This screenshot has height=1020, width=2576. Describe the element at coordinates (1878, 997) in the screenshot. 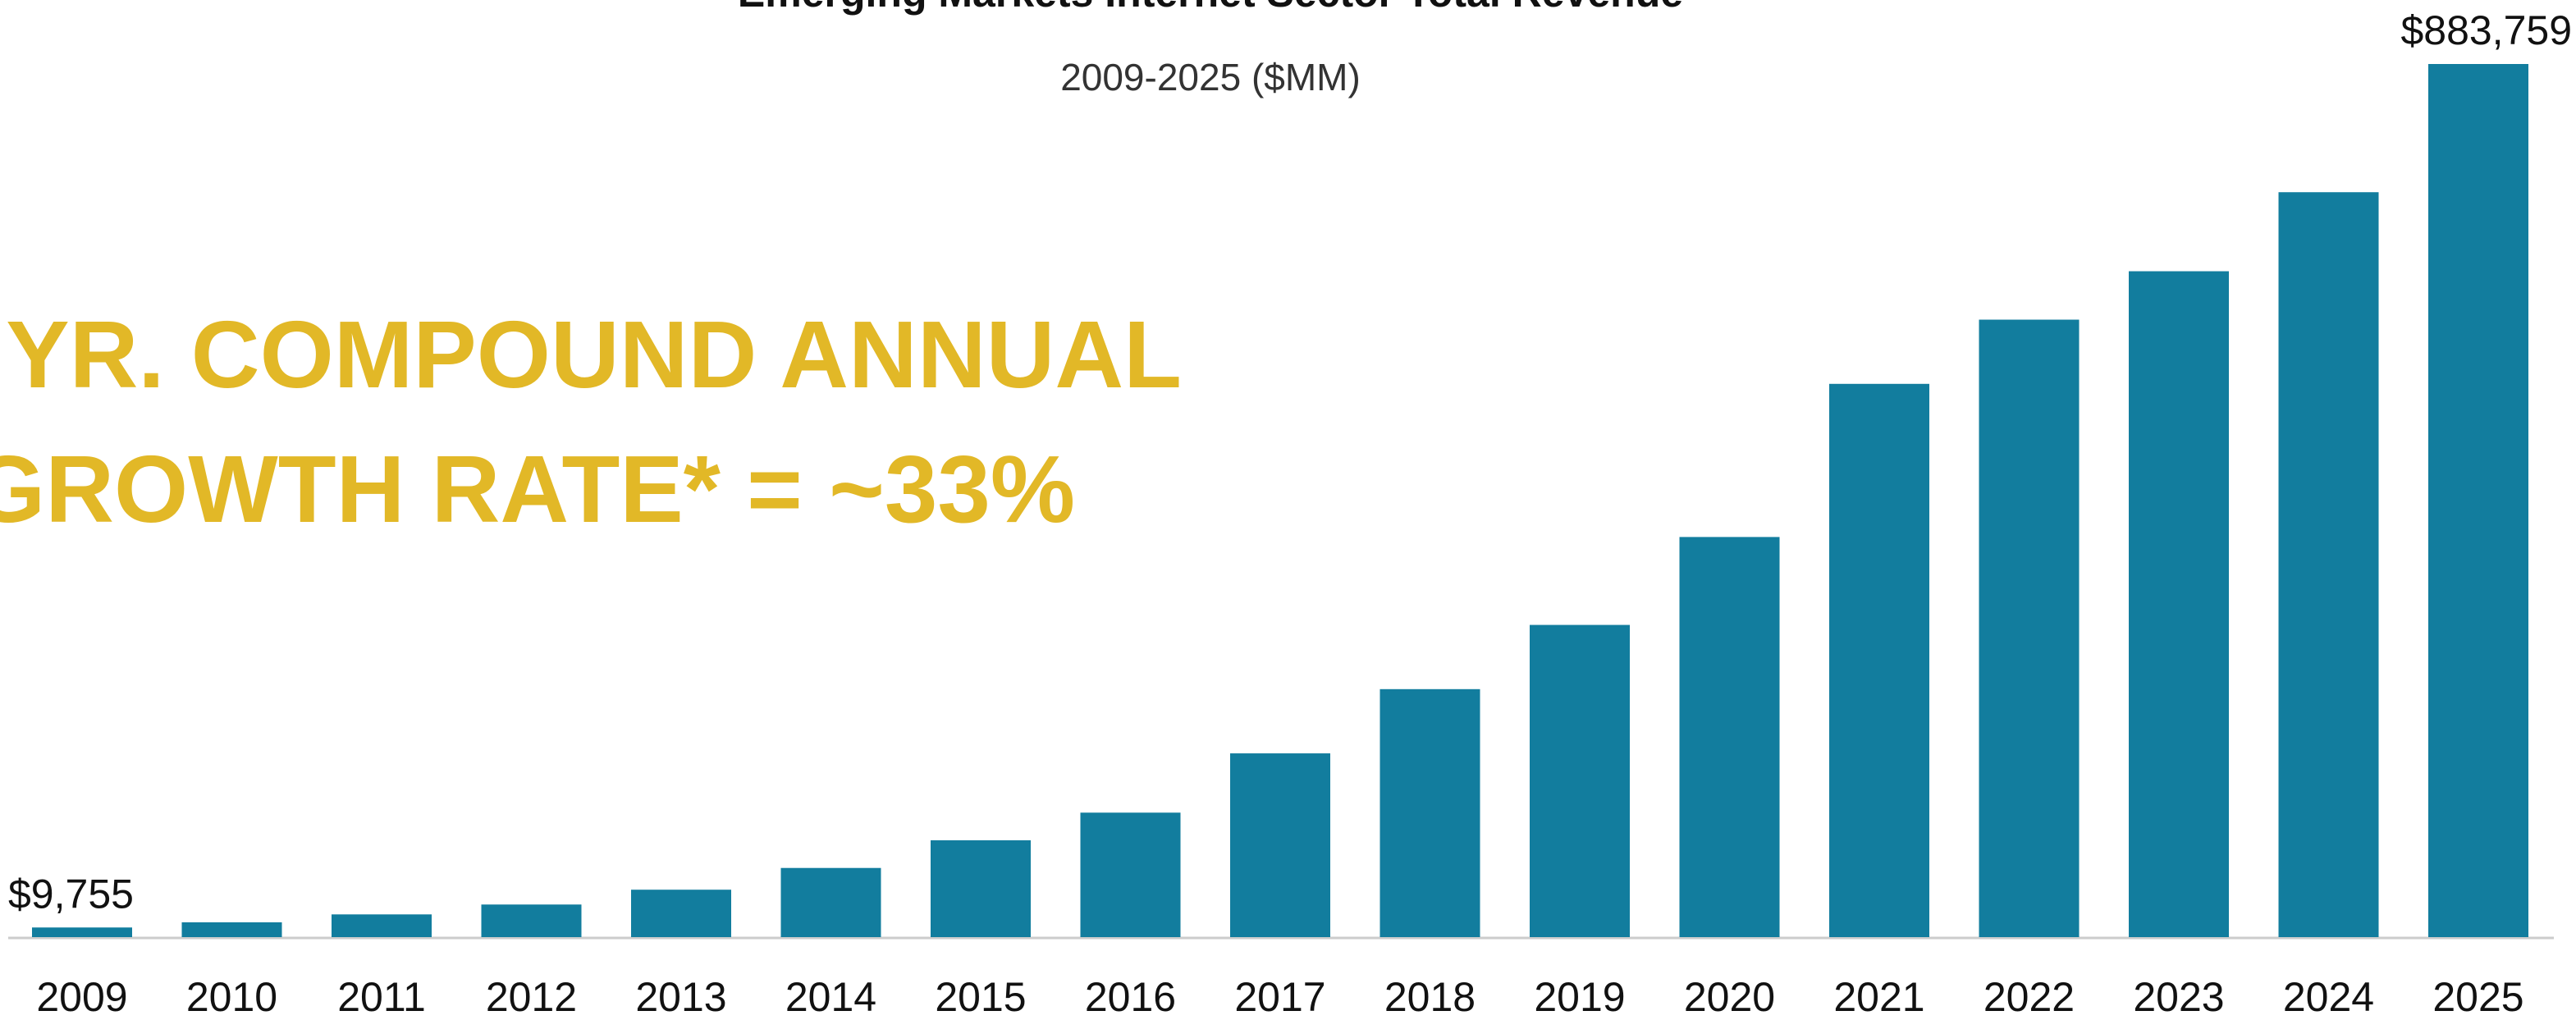

I see `x-tick-label: 2021` at that location.